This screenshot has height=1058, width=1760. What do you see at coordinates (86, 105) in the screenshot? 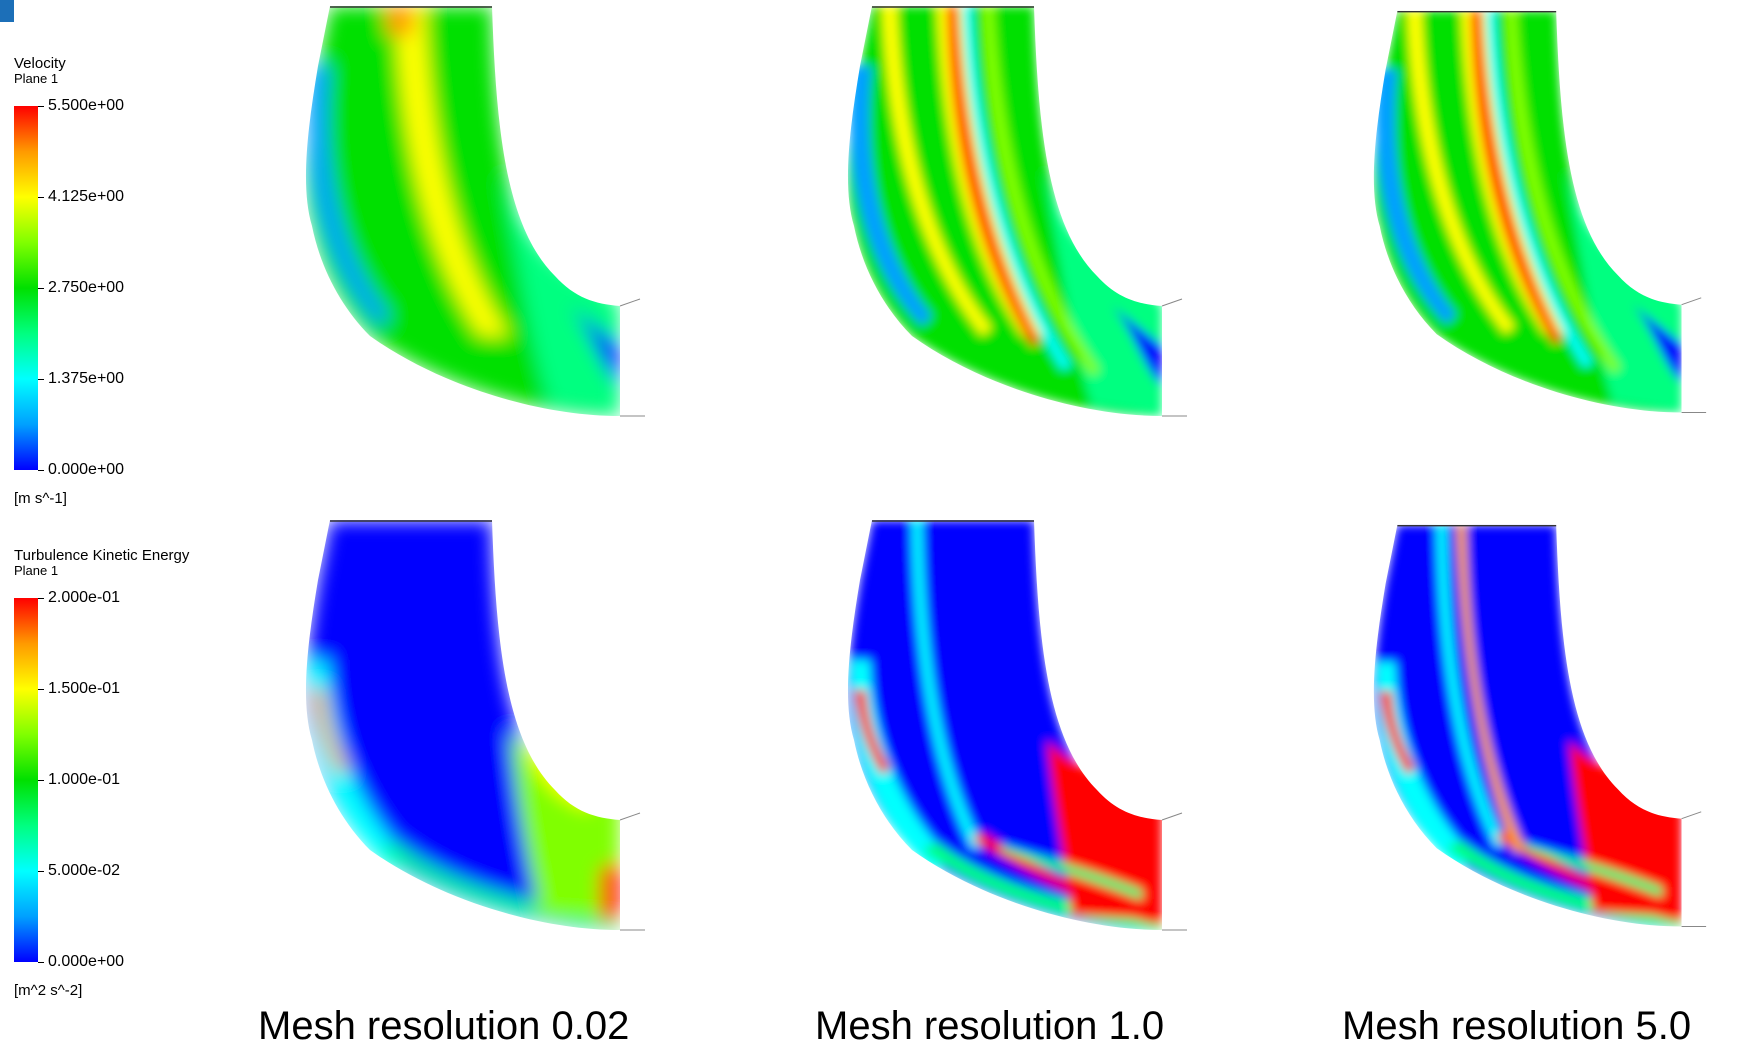
I see `tick-label: 5.500e+00` at bounding box center [86, 105].